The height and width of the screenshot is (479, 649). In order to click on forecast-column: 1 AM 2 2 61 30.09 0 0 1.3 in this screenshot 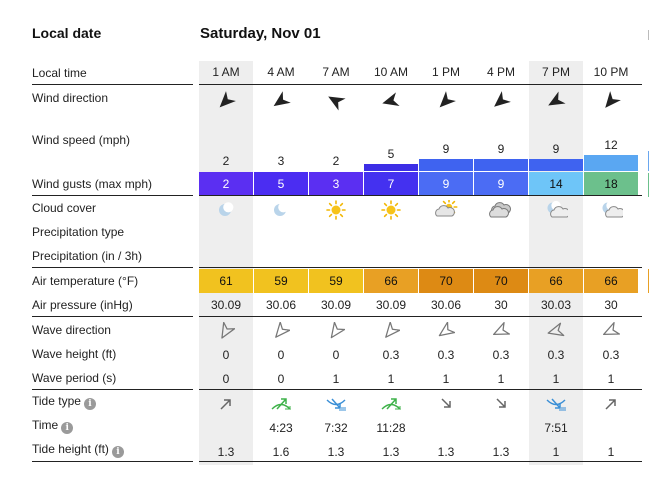, I will do `click(226, 263)`.